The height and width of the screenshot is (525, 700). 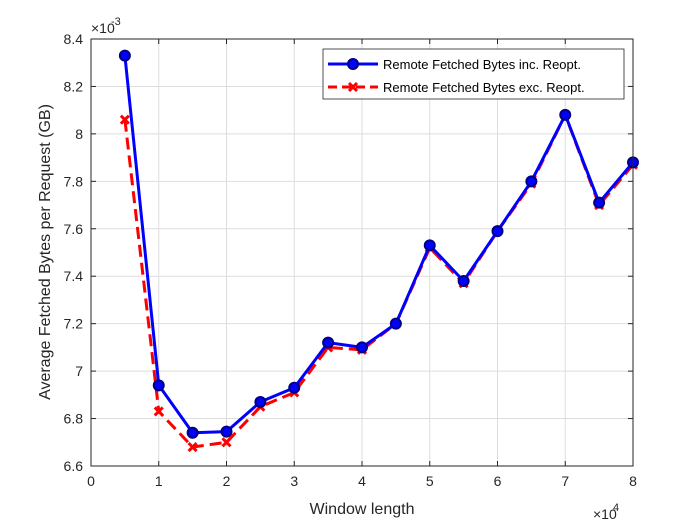 What do you see at coordinates (79, 371) in the screenshot?
I see `y-tick-label: 7` at bounding box center [79, 371].